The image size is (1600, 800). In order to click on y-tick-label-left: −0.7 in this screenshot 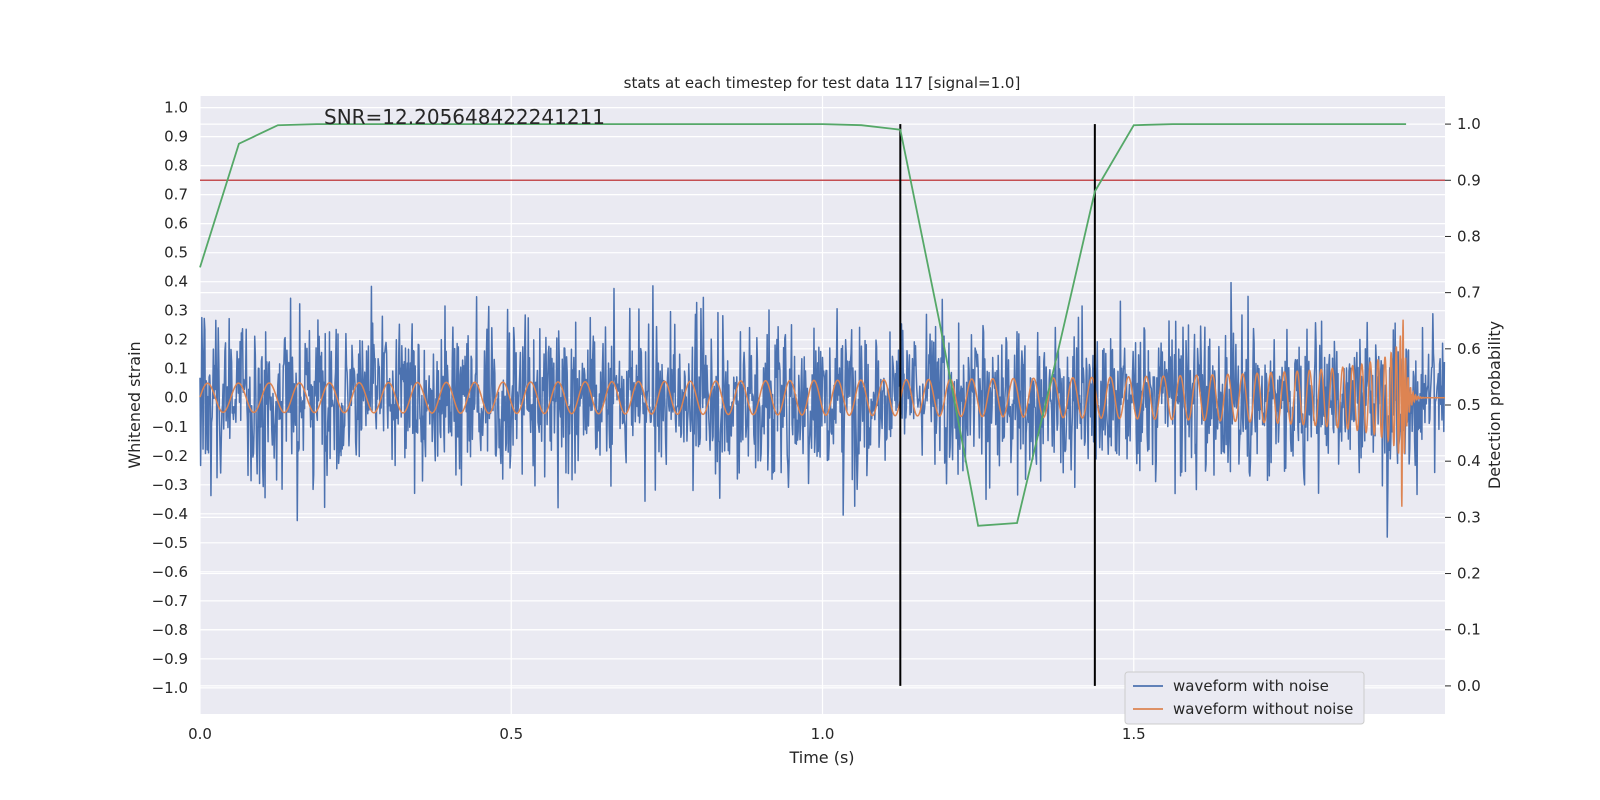, I will do `click(170, 601)`.